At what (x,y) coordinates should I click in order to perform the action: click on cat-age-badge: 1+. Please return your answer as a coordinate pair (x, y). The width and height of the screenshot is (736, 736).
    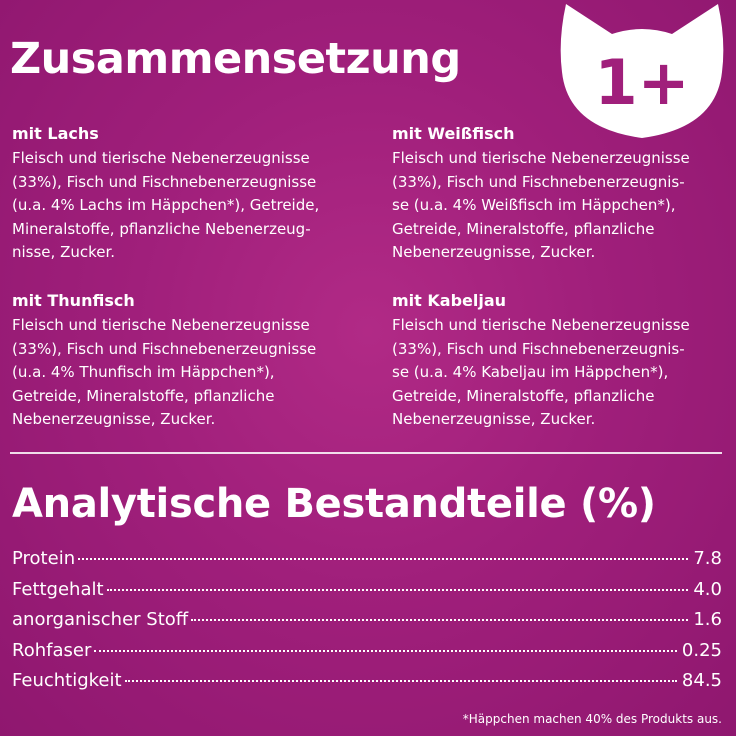
    Looking at the image, I should click on (642, 71).